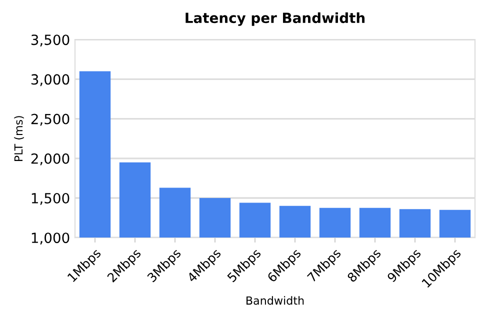 The image size is (500, 330). I want to click on y-tick-label: 1,500, so click(51, 198).